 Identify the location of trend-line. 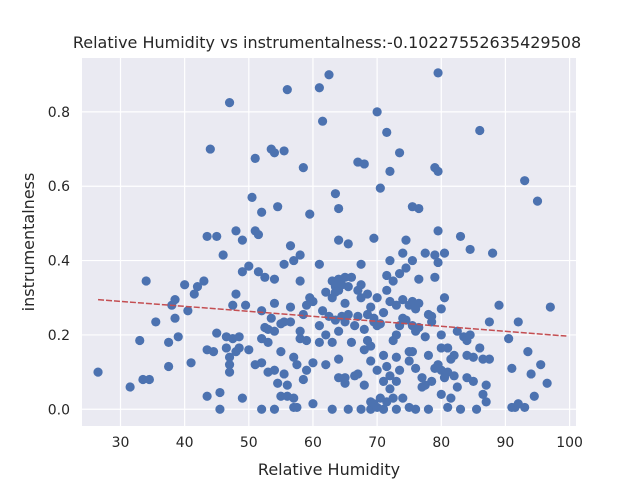
(332, 317).